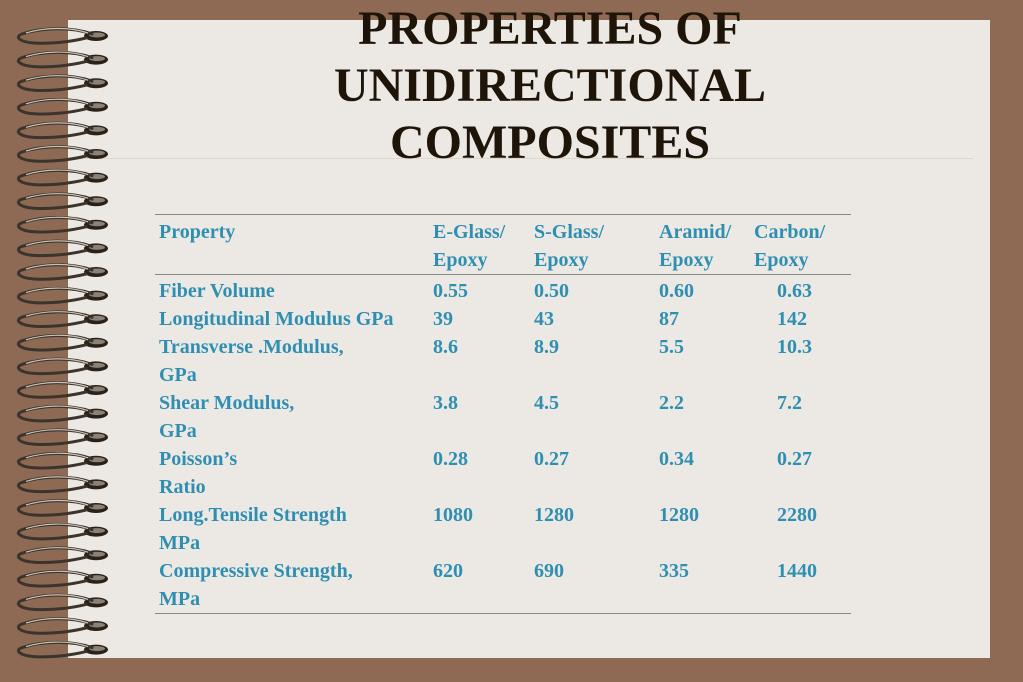 Image resolution: width=1023 pixels, height=682 pixels. What do you see at coordinates (550, 142) in the screenshot?
I see `title-line-3: COMPOSITES` at bounding box center [550, 142].